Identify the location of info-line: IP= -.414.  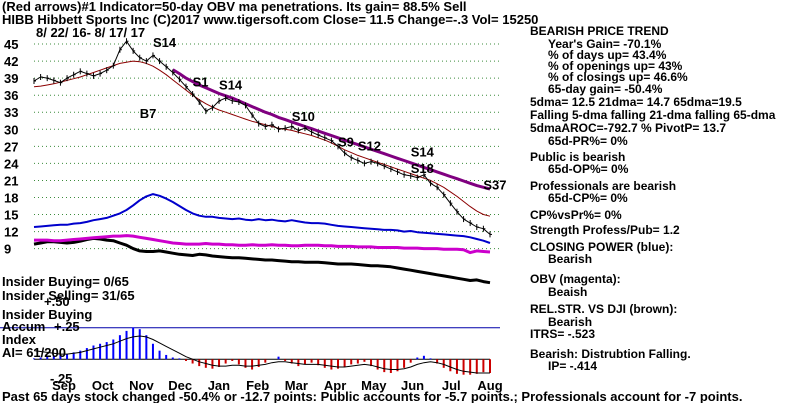
(572, 366).